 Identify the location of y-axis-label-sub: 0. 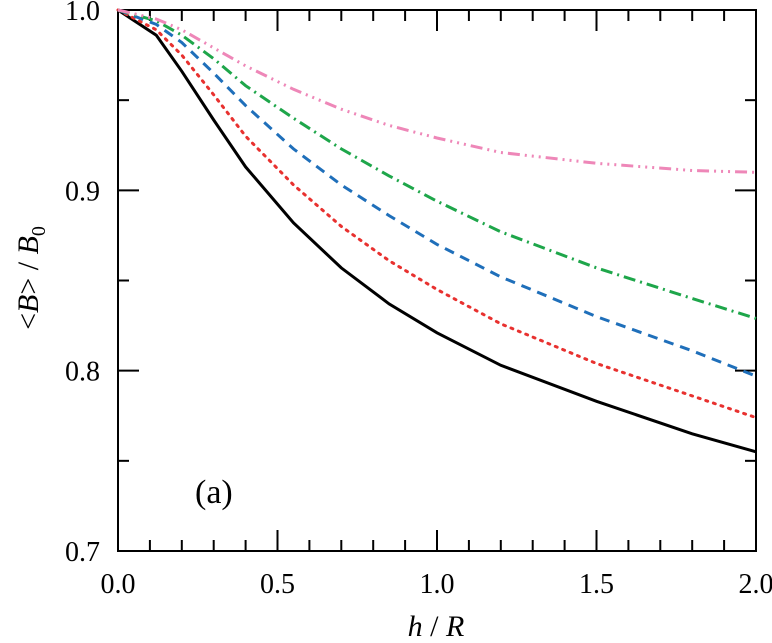
(39, 231).